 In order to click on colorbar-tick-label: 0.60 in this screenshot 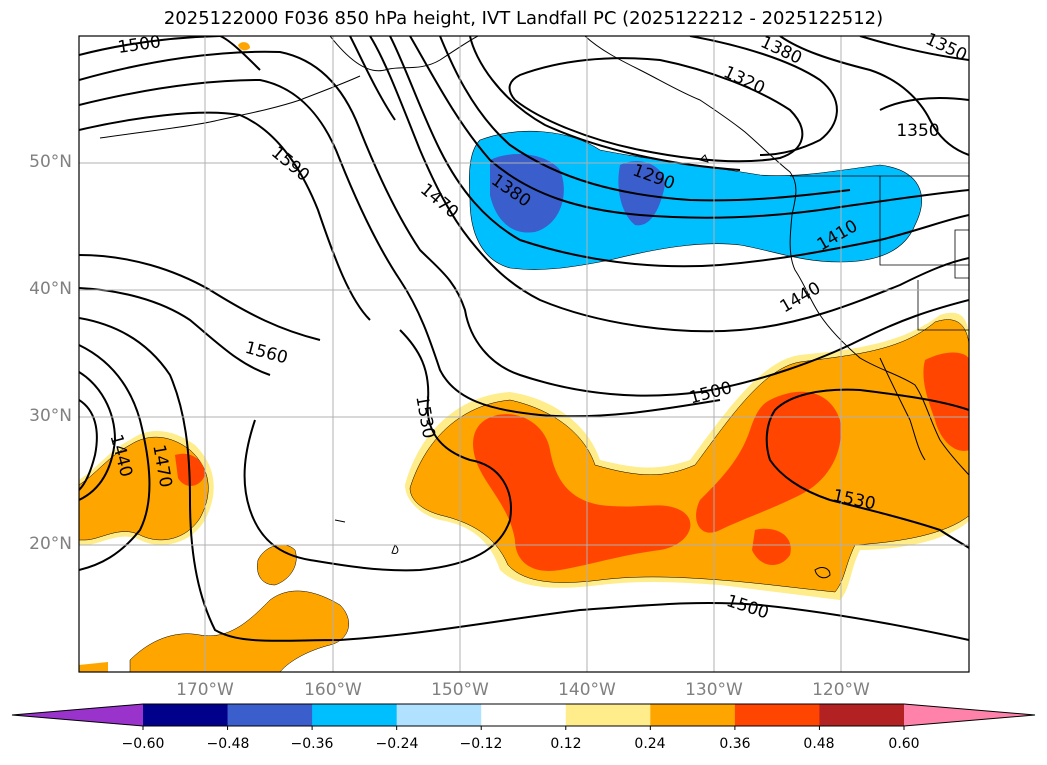, I will do `click(904, 744)`.